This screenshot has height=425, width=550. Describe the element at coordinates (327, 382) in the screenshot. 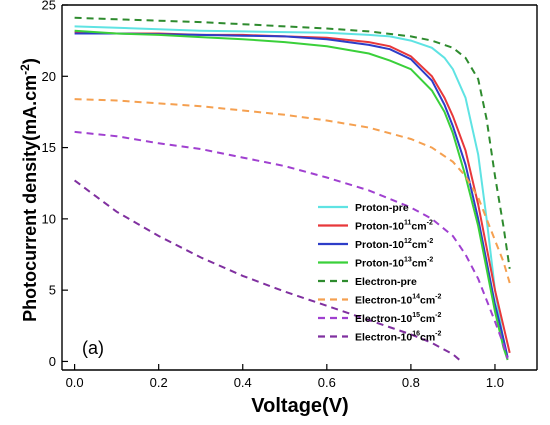

I see `x-tick-label: 0.6` at that location.